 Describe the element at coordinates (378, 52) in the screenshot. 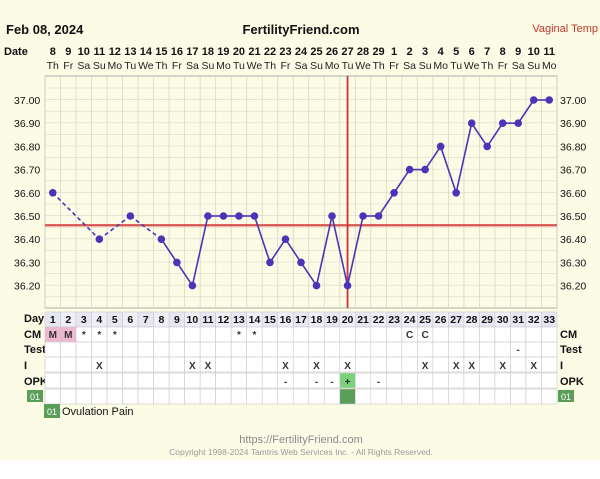

I see `date-label: 29` at that location.